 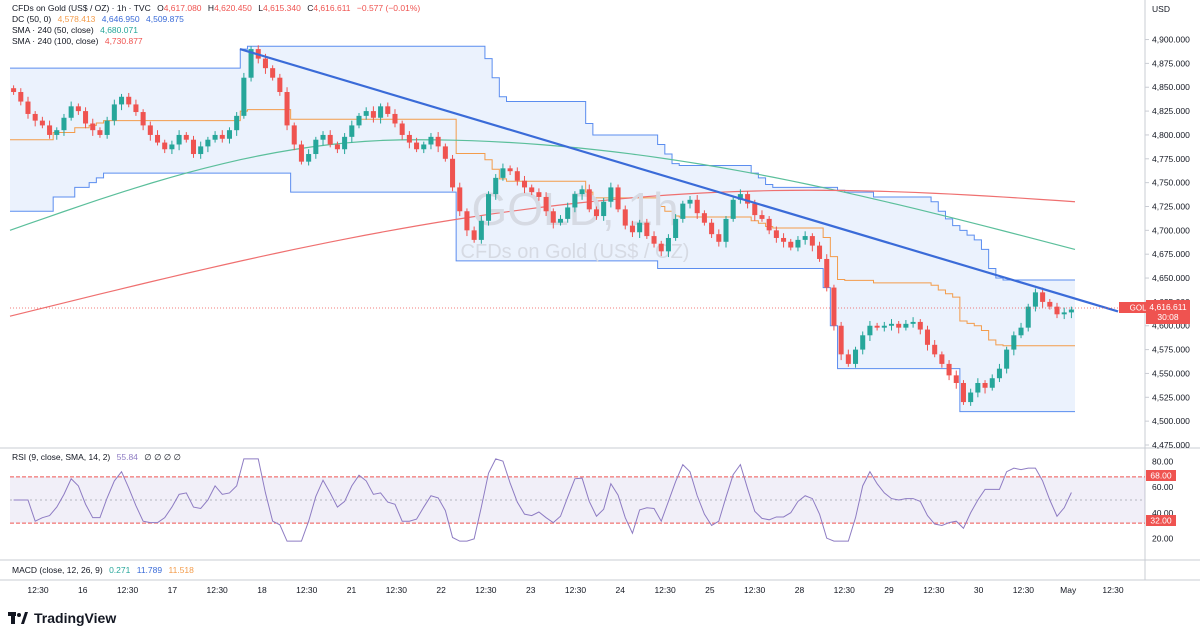 What do you see at coordinates (352, 590) in the screenshot?
I see `time-tick-label: 21` at bounding box center [352, 590].